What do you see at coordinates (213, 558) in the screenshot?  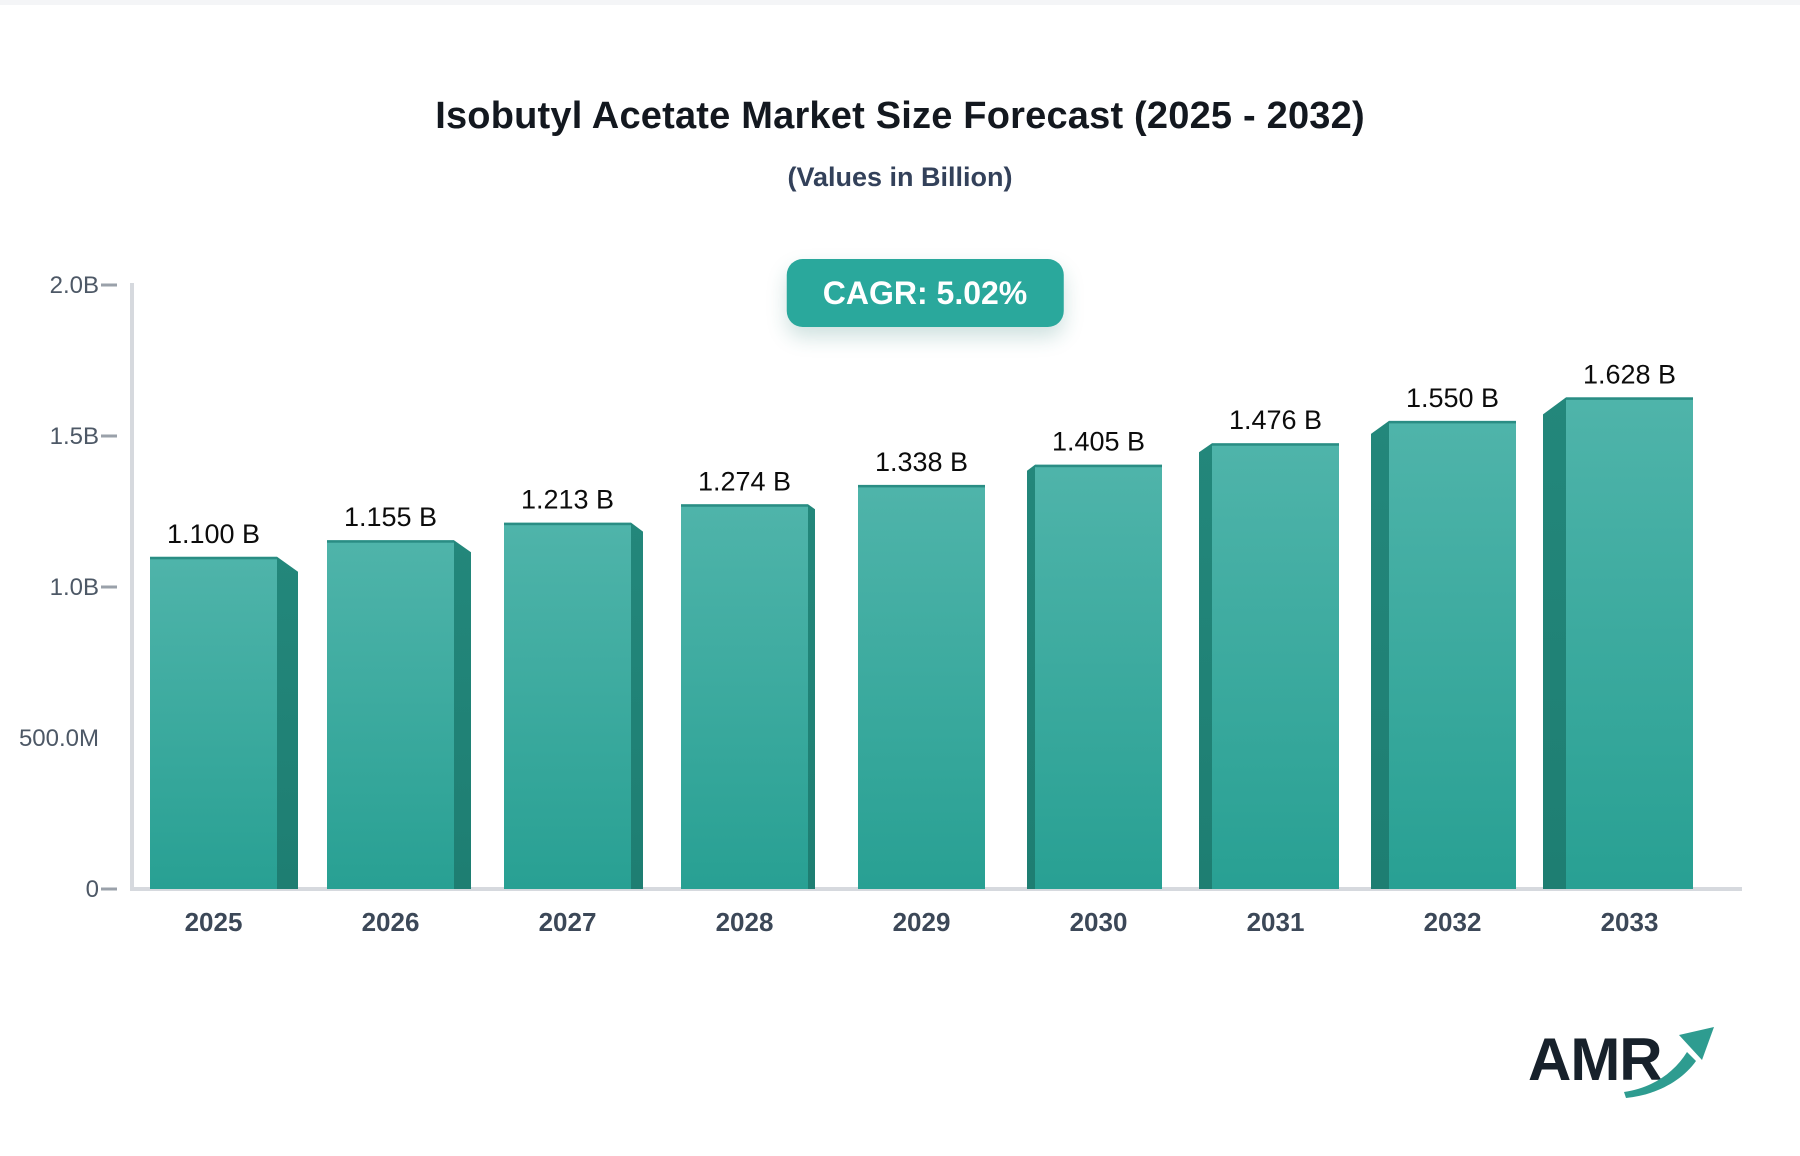 I see `bar-top-edge-2025` at bounding box center [213, 558].